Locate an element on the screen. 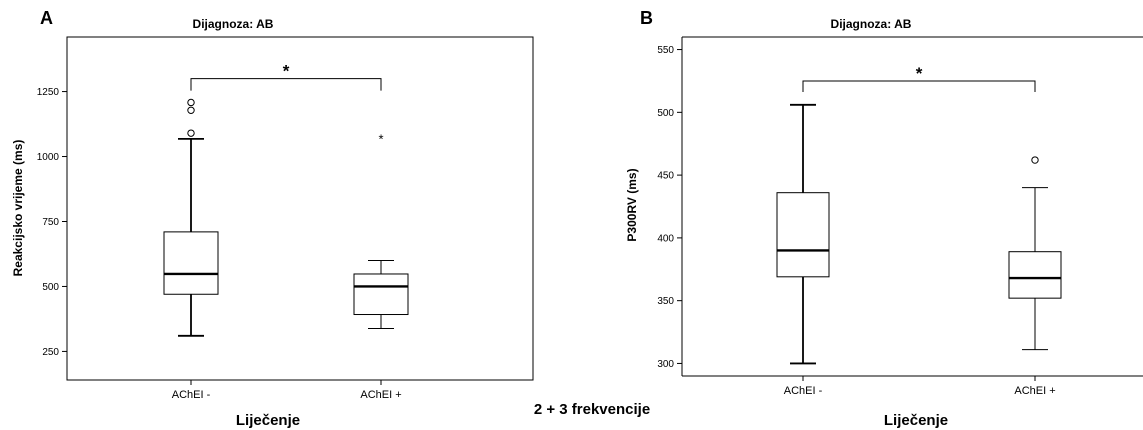 The height and width of the screenshot is (430, 1143). panel-b-significance: * is located at coordinates (919, 78).